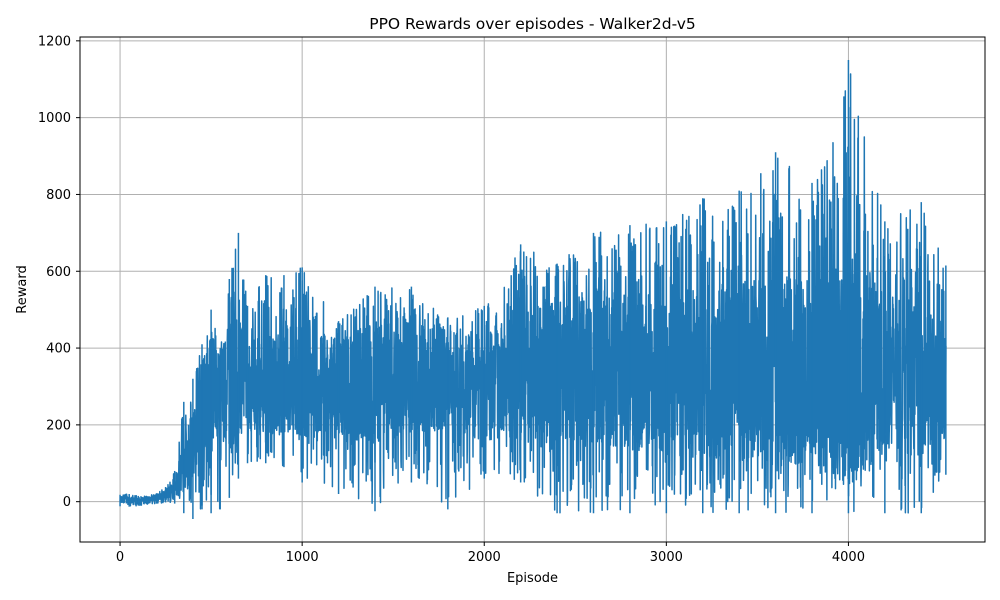  I want to click on x-axis-label: Episode, so click(532, 578).